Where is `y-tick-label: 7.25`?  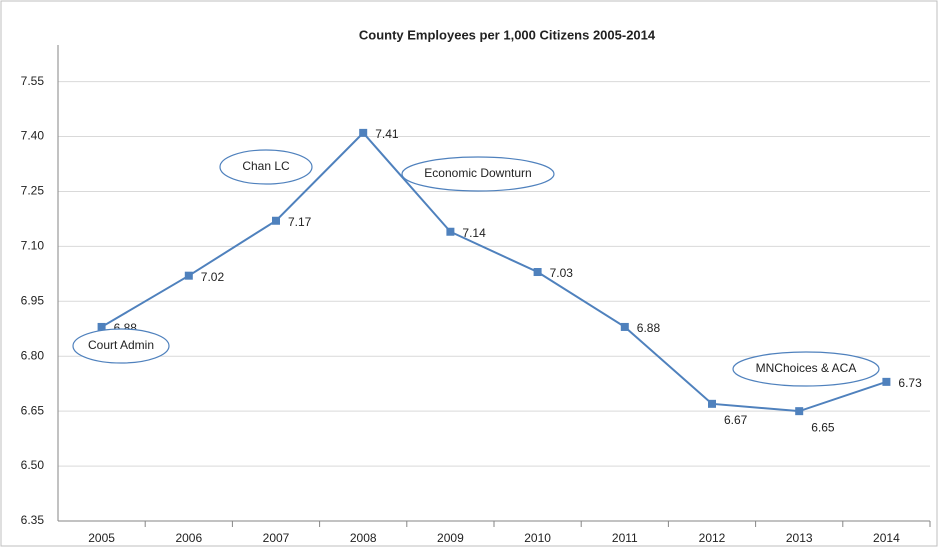 y-tick-label: 7.25 is located at coordinates (33, 191).